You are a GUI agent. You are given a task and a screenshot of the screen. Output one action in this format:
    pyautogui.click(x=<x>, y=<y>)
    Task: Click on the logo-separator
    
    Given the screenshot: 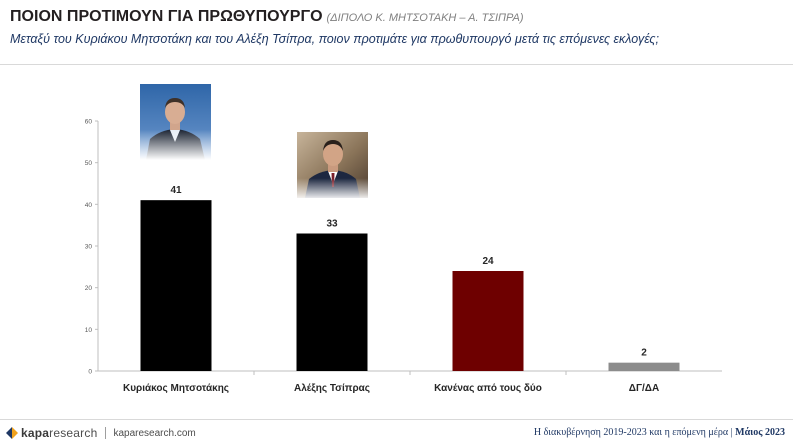 What is the action you would take?
    pyautogui.click(x=106, y=433)
    